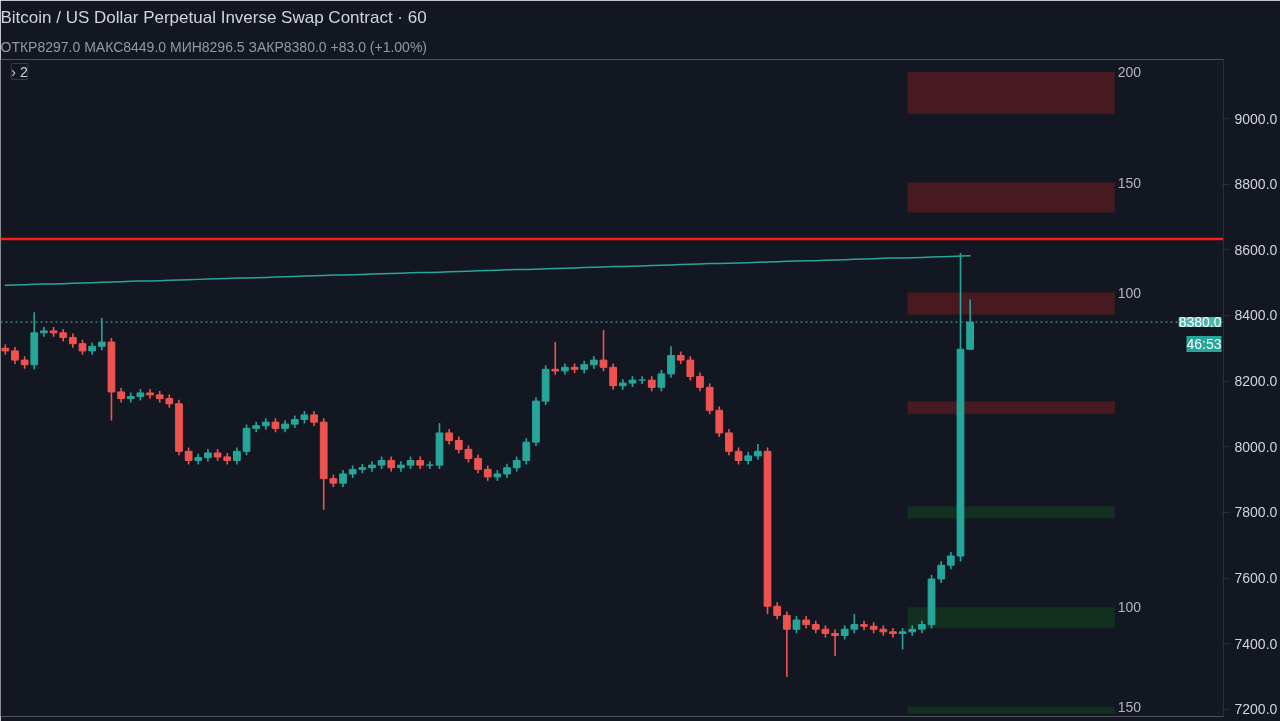  Describe the element at coordinates (1256, 578) in the screenshot. I see `y-tick-label: 7600.0` at that location.